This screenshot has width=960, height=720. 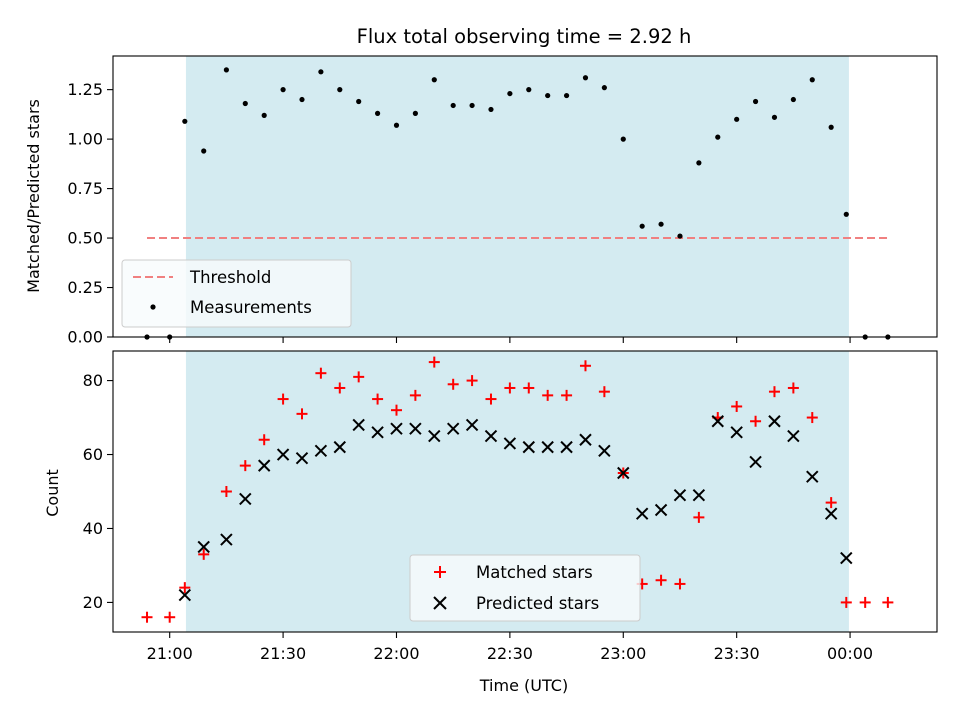 I want to click on legend-top: Threshold Measurements, so click(x=236, y=293).